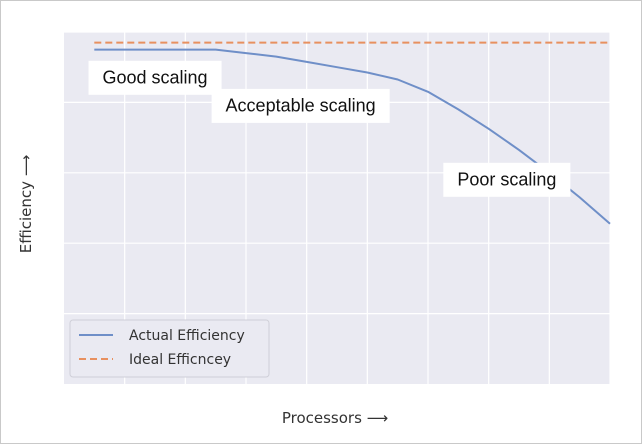 The height and width of the screenshot is (444, 642). I want to click on annotation-good-box, so click(155, 77).